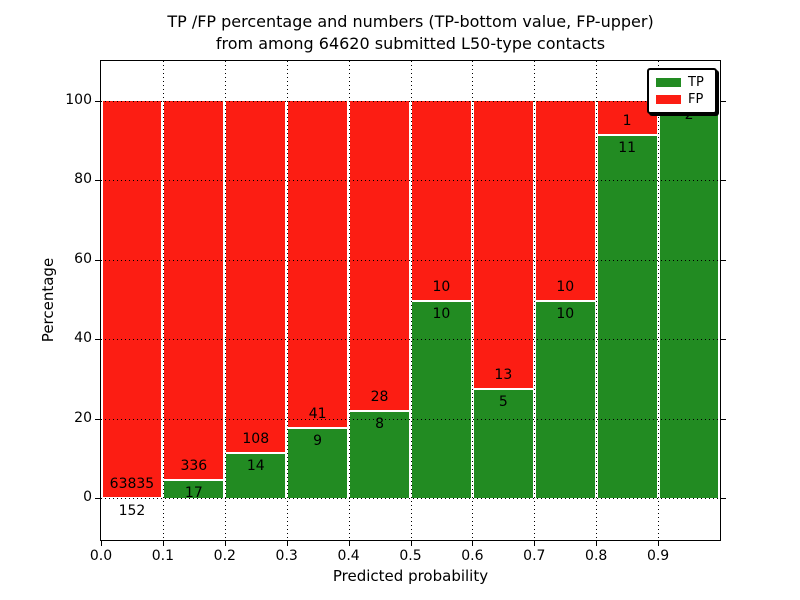  What do you see at coordinates (132, 511) in the screenshot?
I see `bar-label-tp: 152` at bounding box center [132, 511].